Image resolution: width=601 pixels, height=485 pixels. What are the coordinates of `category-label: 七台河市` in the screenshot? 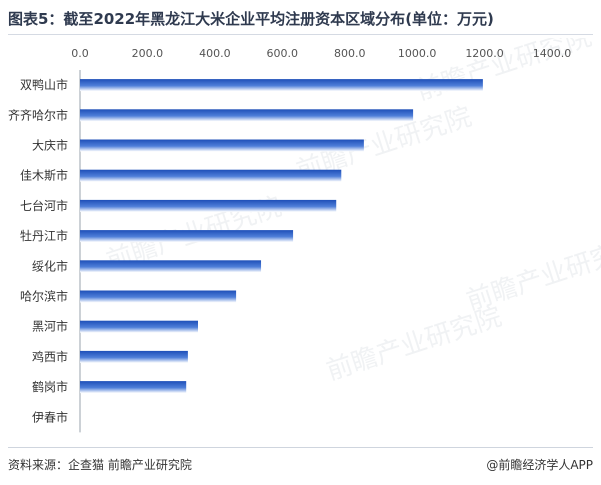 It's located at (44, 205).